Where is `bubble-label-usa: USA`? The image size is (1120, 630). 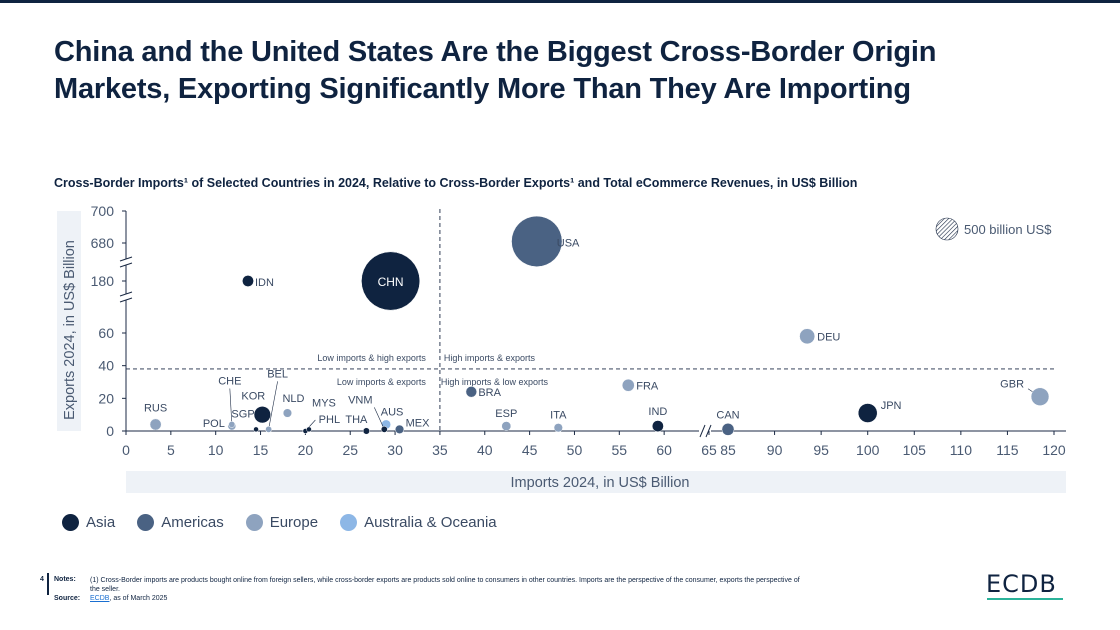
bubble-label-usa: USA is located at coordinates (568, 243).